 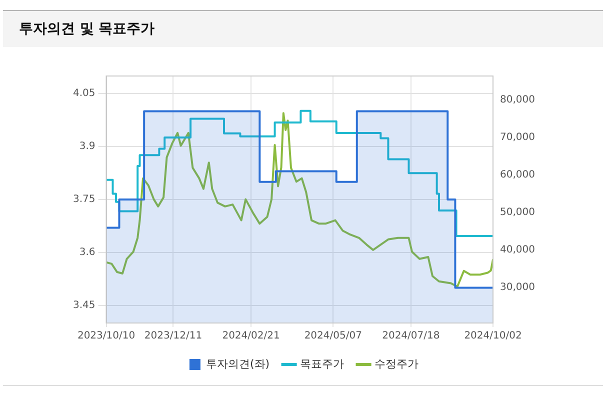 What do you see at coordinates (493, 336) in the screenshot?
I see `x-tick-label: 2024/10/02` at bounding box center [493, 336].